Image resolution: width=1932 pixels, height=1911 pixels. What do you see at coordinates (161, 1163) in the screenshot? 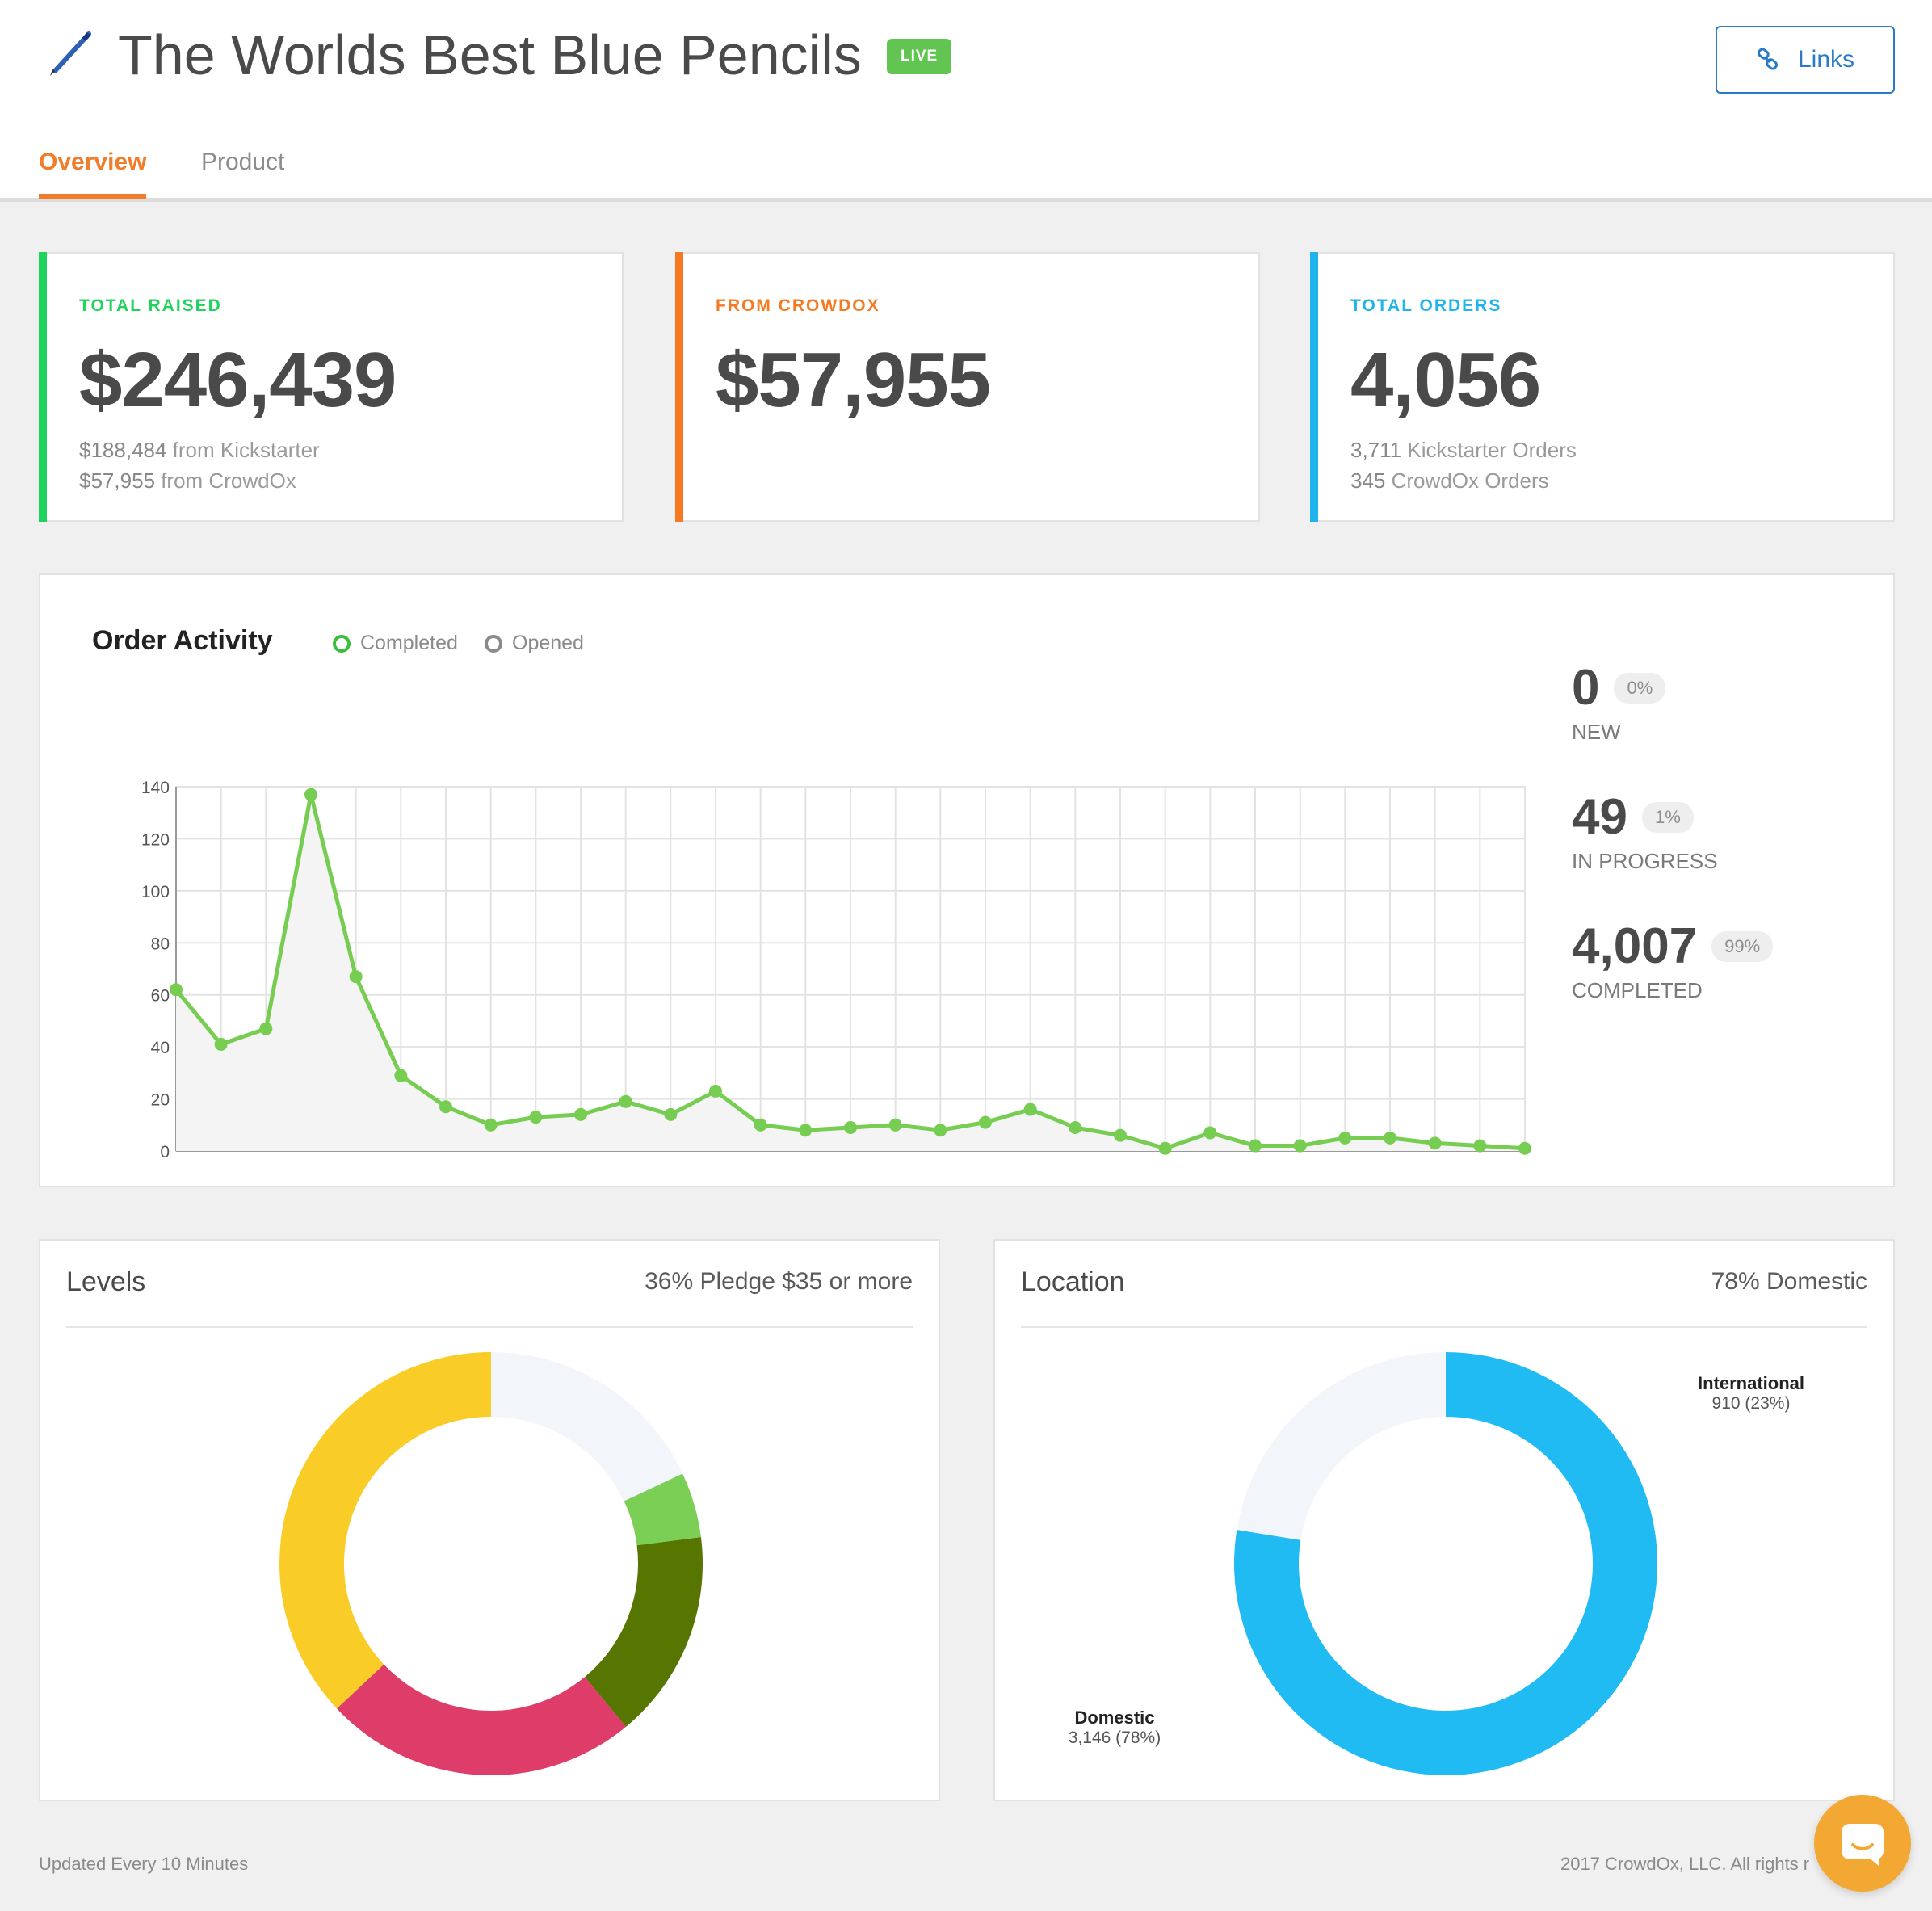
I see `x-tick-label: Nov 20` at bounding box center [161, 1163].